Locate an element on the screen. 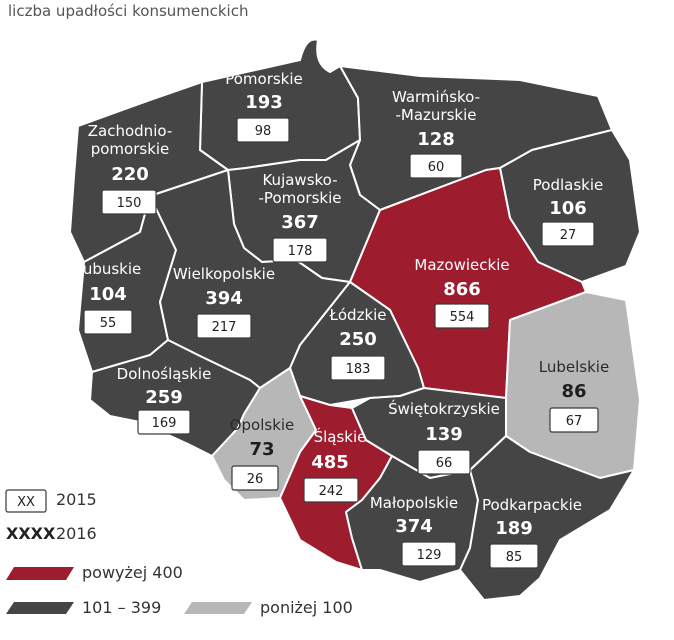 The image size is (674, 640). label-lubelskie: Lubelskie 86 67 is located at coordinates (574, 395).